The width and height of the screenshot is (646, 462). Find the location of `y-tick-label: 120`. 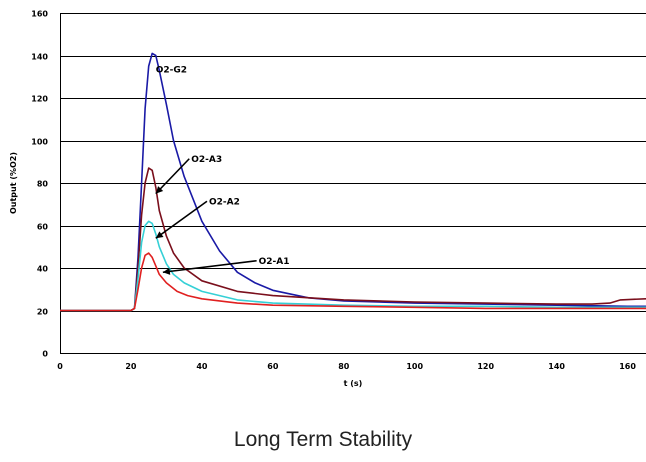

y-tick-label: 120 is located at coordinates (39, 99).